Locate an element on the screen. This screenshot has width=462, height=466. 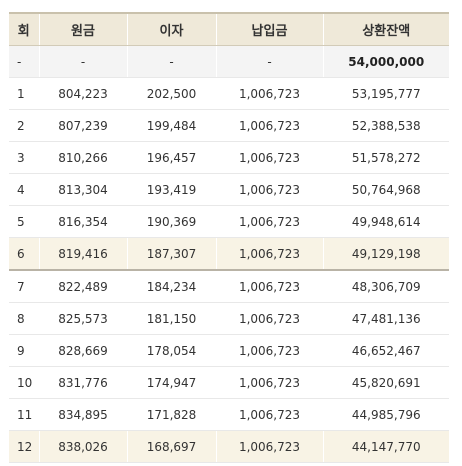
table-row: 1 804,223 202,500 1,006,723 53,195,777 is located at coordinates (229, 93).